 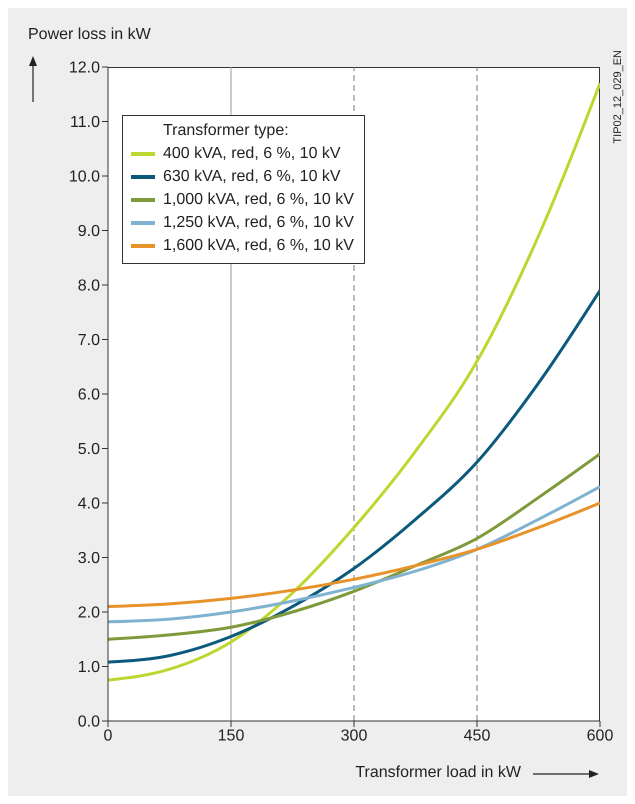 I want to click on y-tick-label: 1.0, so click(x=89, y=667).